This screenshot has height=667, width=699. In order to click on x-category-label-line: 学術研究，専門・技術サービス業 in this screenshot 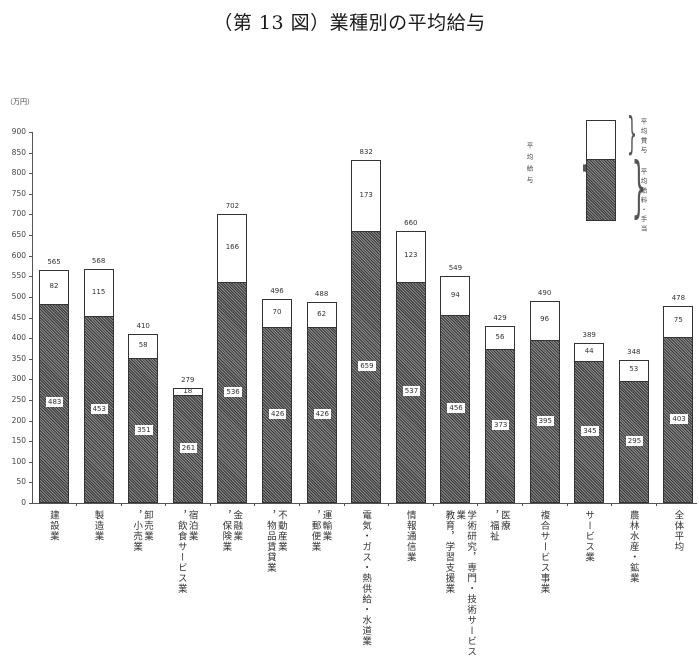, I will do `click(465, 583)`.